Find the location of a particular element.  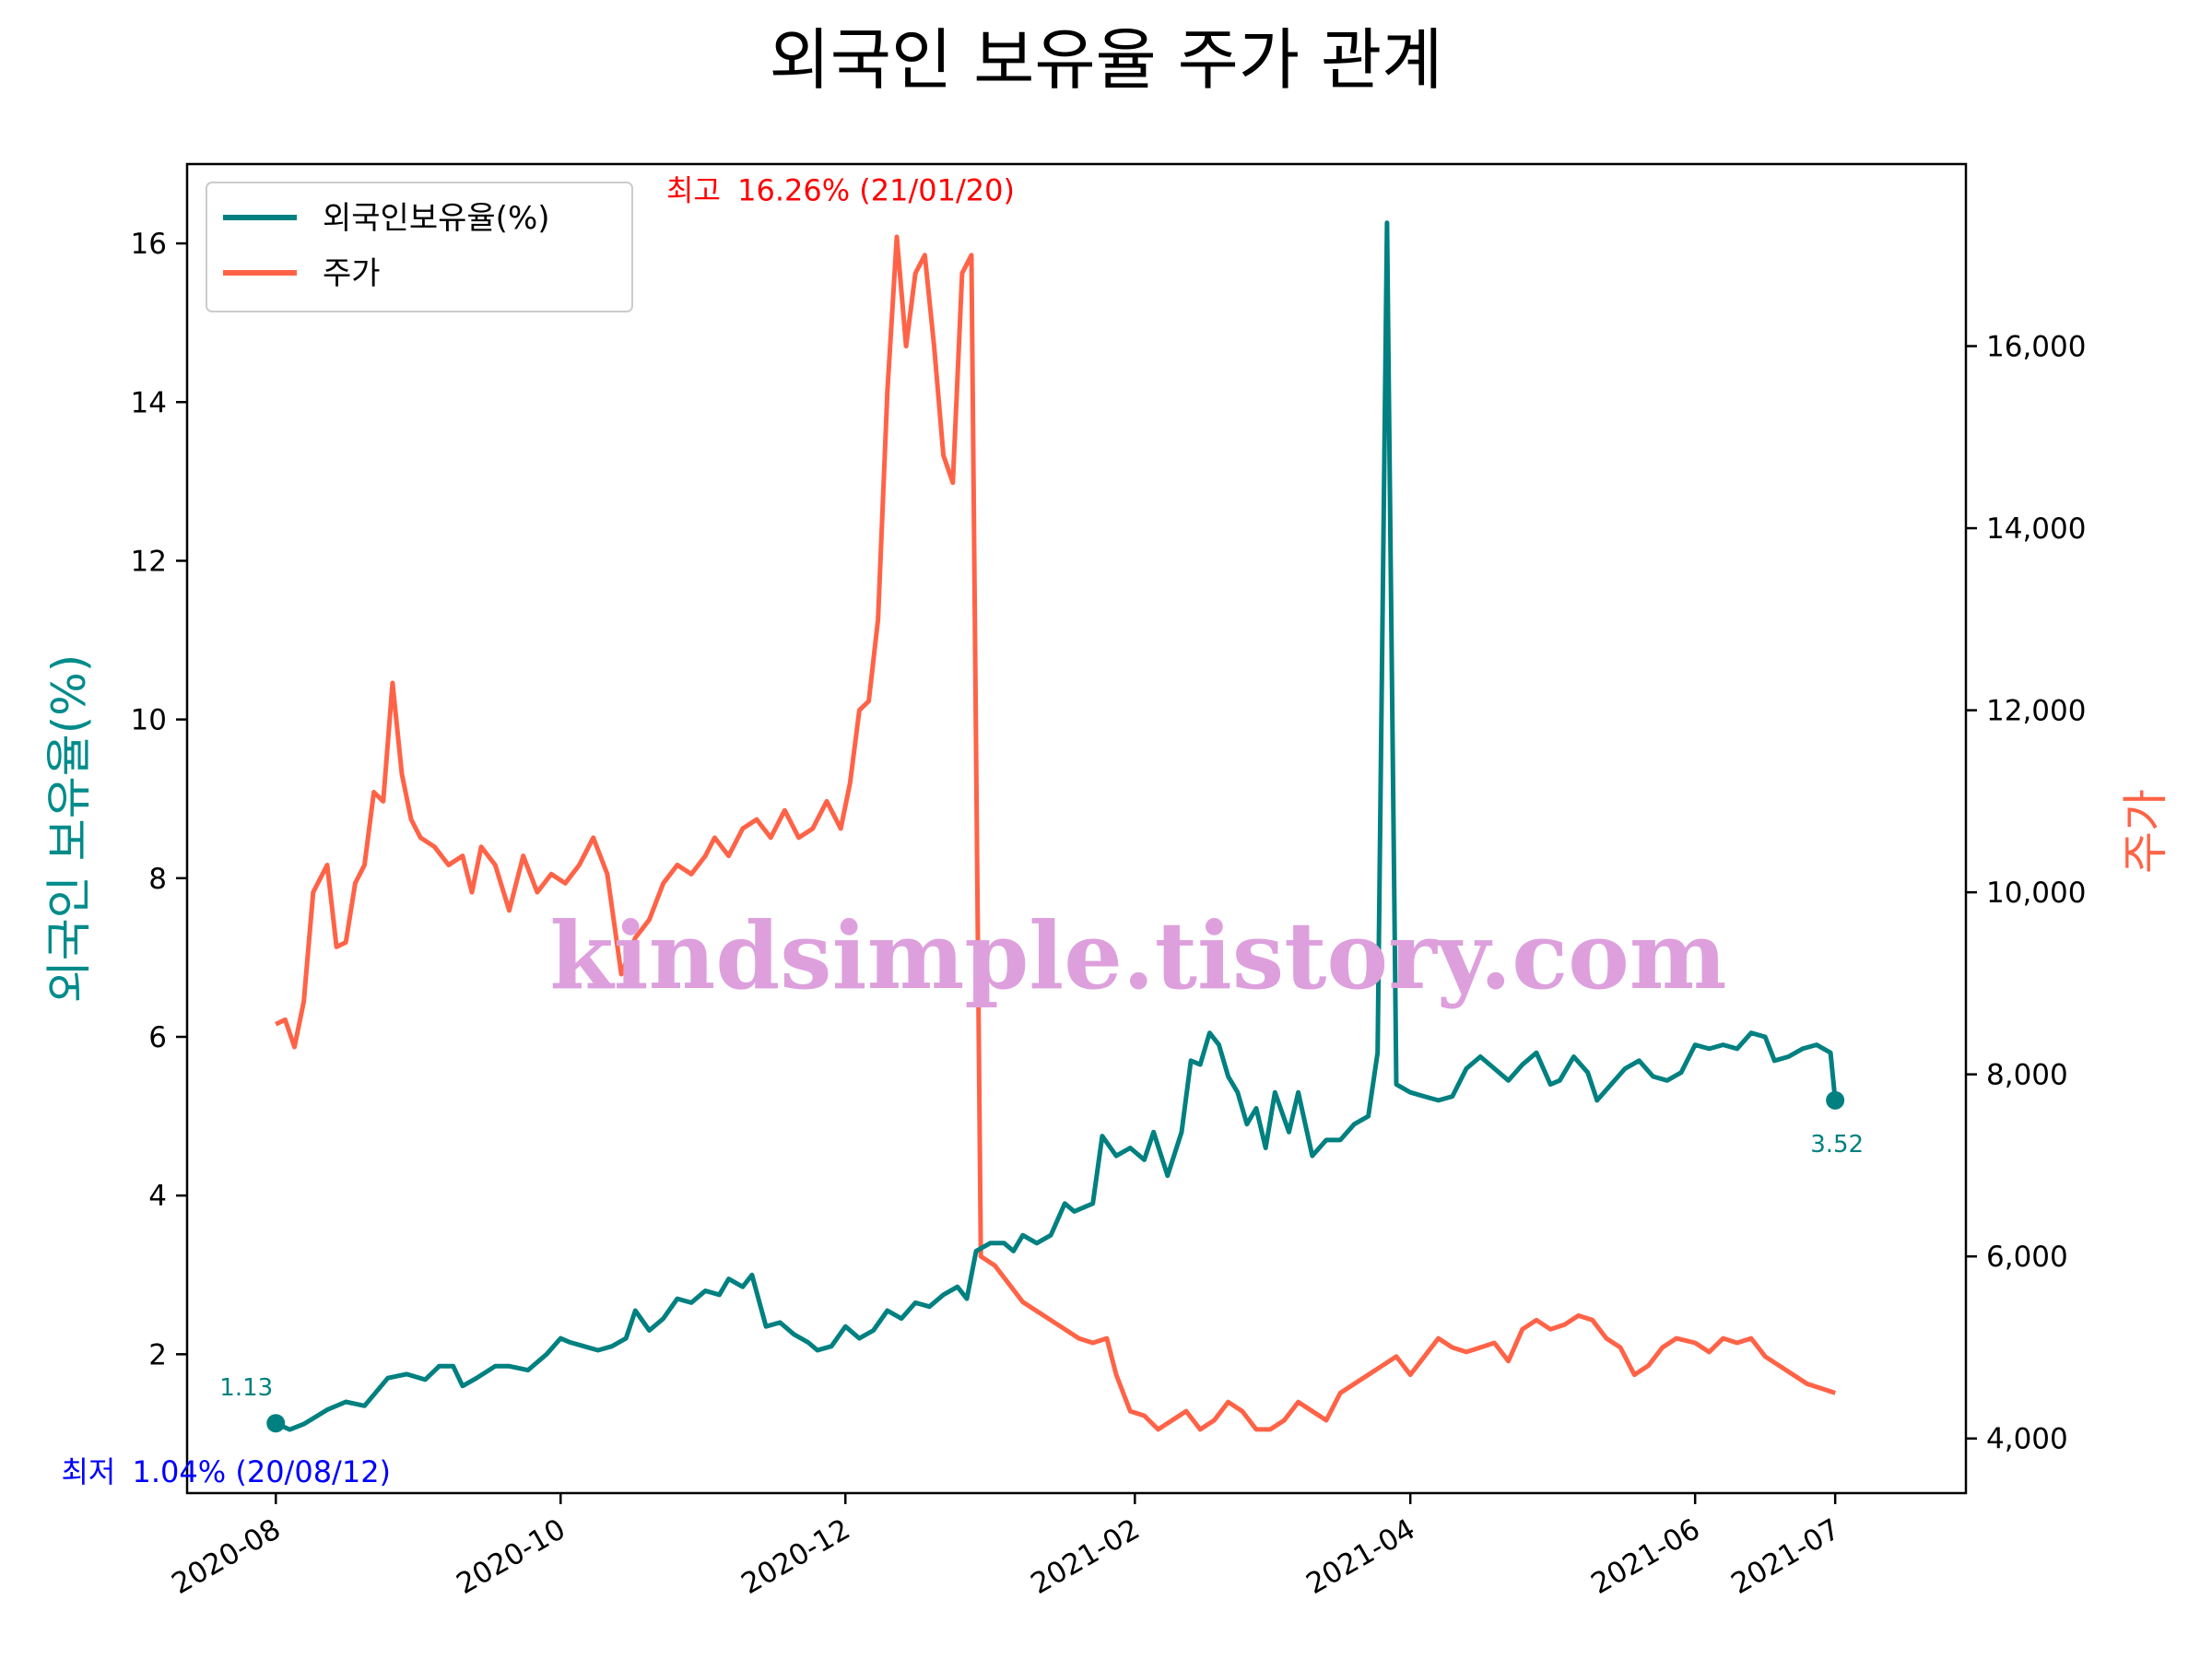

y-right-tick-label: 14,000 is located at coordinates (2036, 529).